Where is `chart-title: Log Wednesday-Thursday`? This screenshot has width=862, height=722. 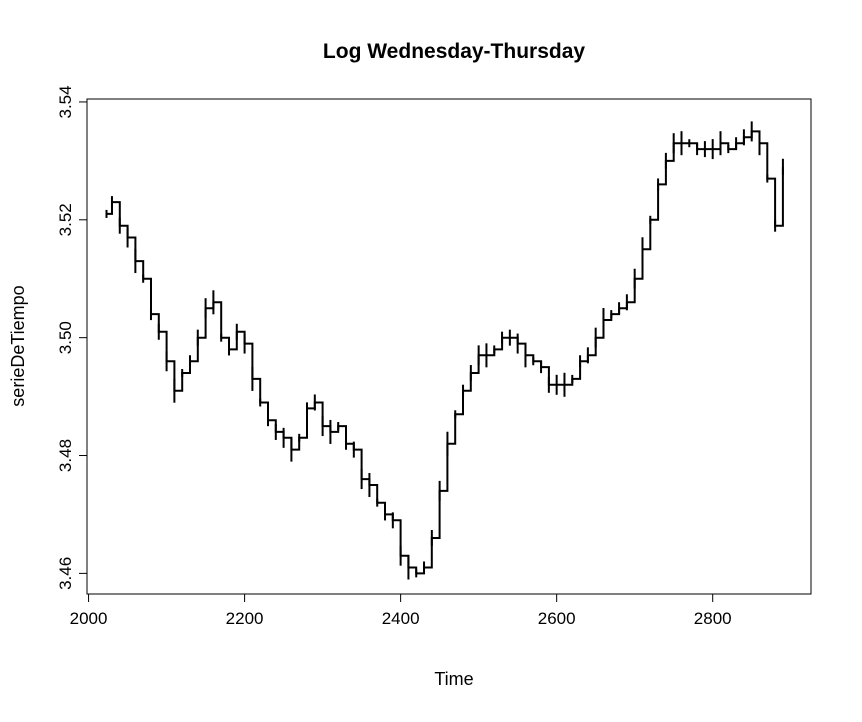 chart-title: Log Wednesday-Thursday is located at coordinates (454, 51).